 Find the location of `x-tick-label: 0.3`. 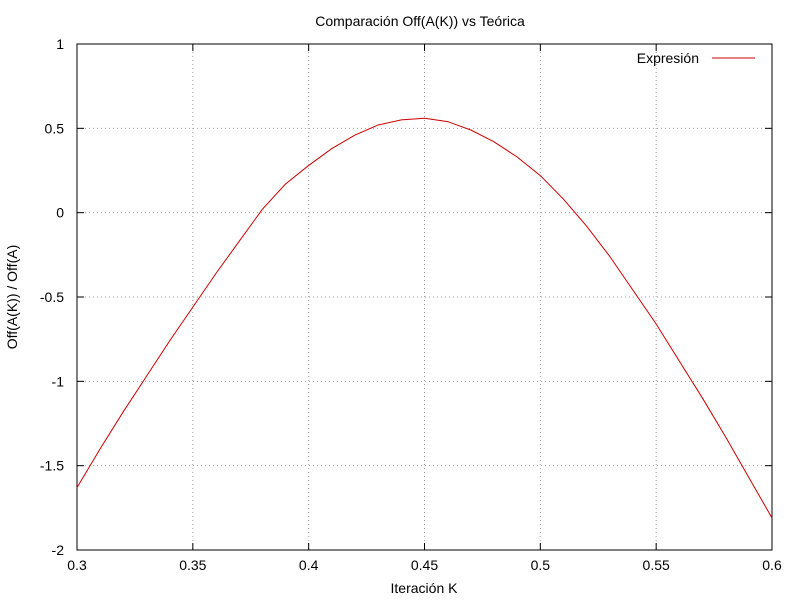

x-tick-label: 0.3 is located at coordinates (77, 565).